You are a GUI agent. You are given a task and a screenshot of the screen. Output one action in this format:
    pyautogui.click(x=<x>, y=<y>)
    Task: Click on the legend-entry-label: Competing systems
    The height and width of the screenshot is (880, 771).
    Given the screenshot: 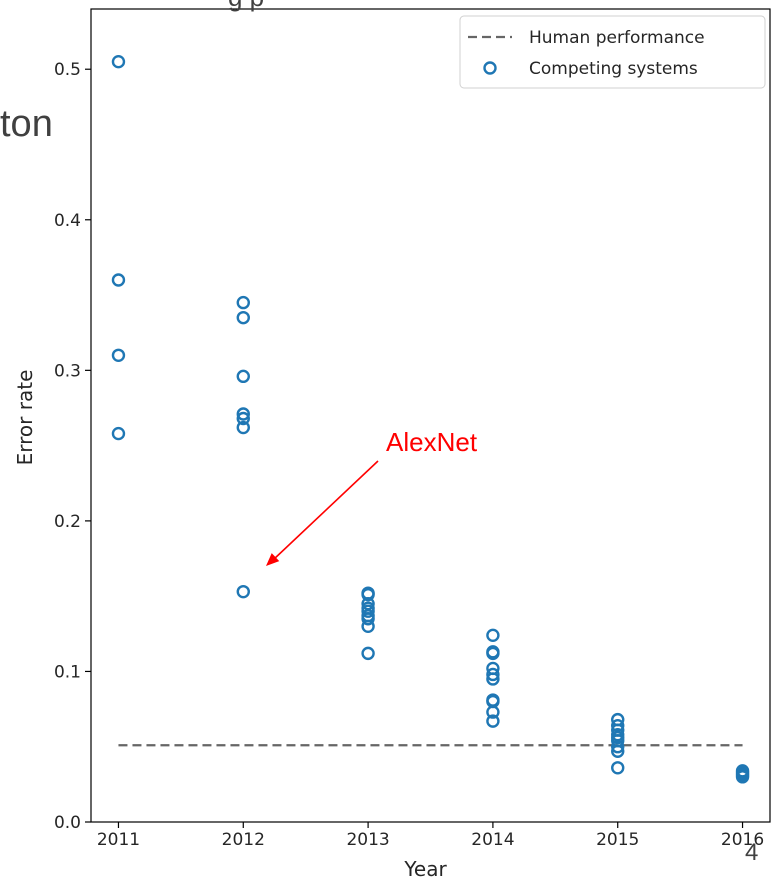 What is the action you would take?
    pyautogui.click(x=613, y=69)
    